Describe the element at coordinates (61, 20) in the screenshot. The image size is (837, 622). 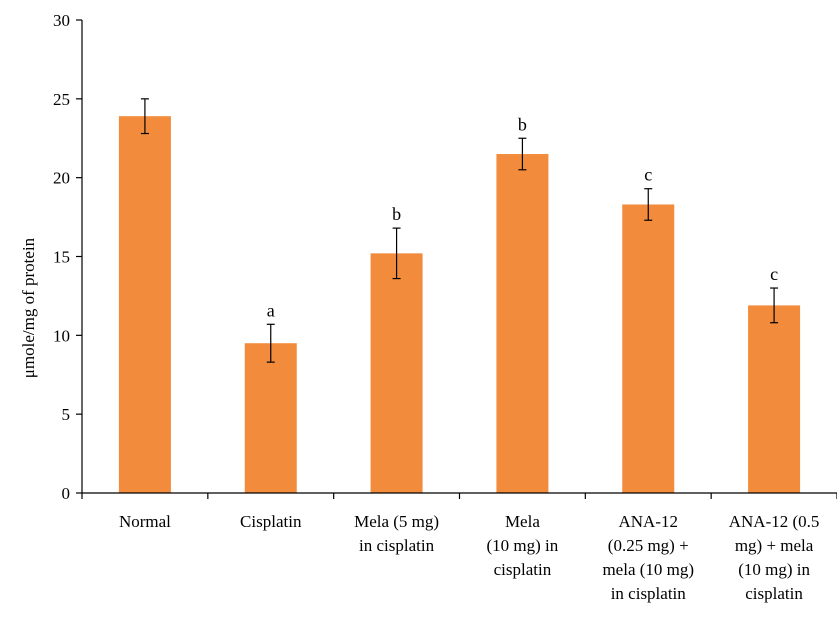
I see `y-tick-label: 30` at that location.